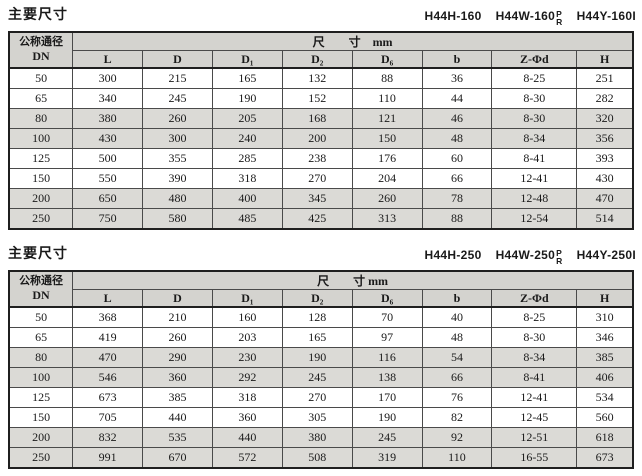  Describe the element at coordinates (317, 377) in the screenshot. I see `table-cell: 245` at that location.